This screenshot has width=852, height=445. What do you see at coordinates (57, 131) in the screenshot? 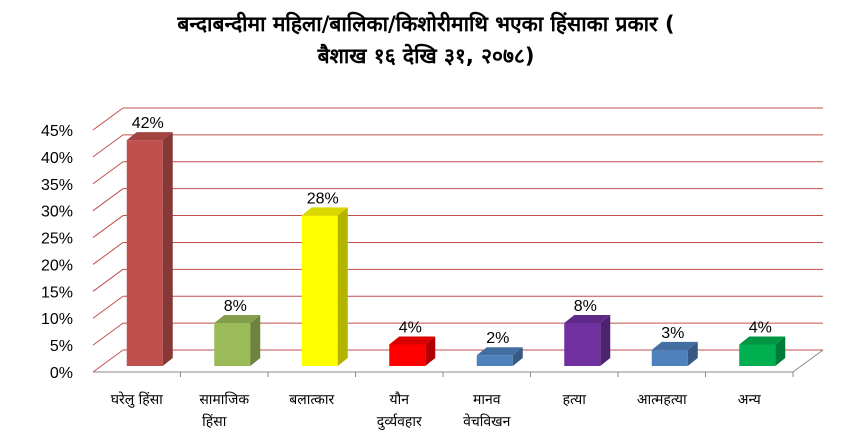
I see `y-tick-label: 45%` at bounding box center [57, 131].